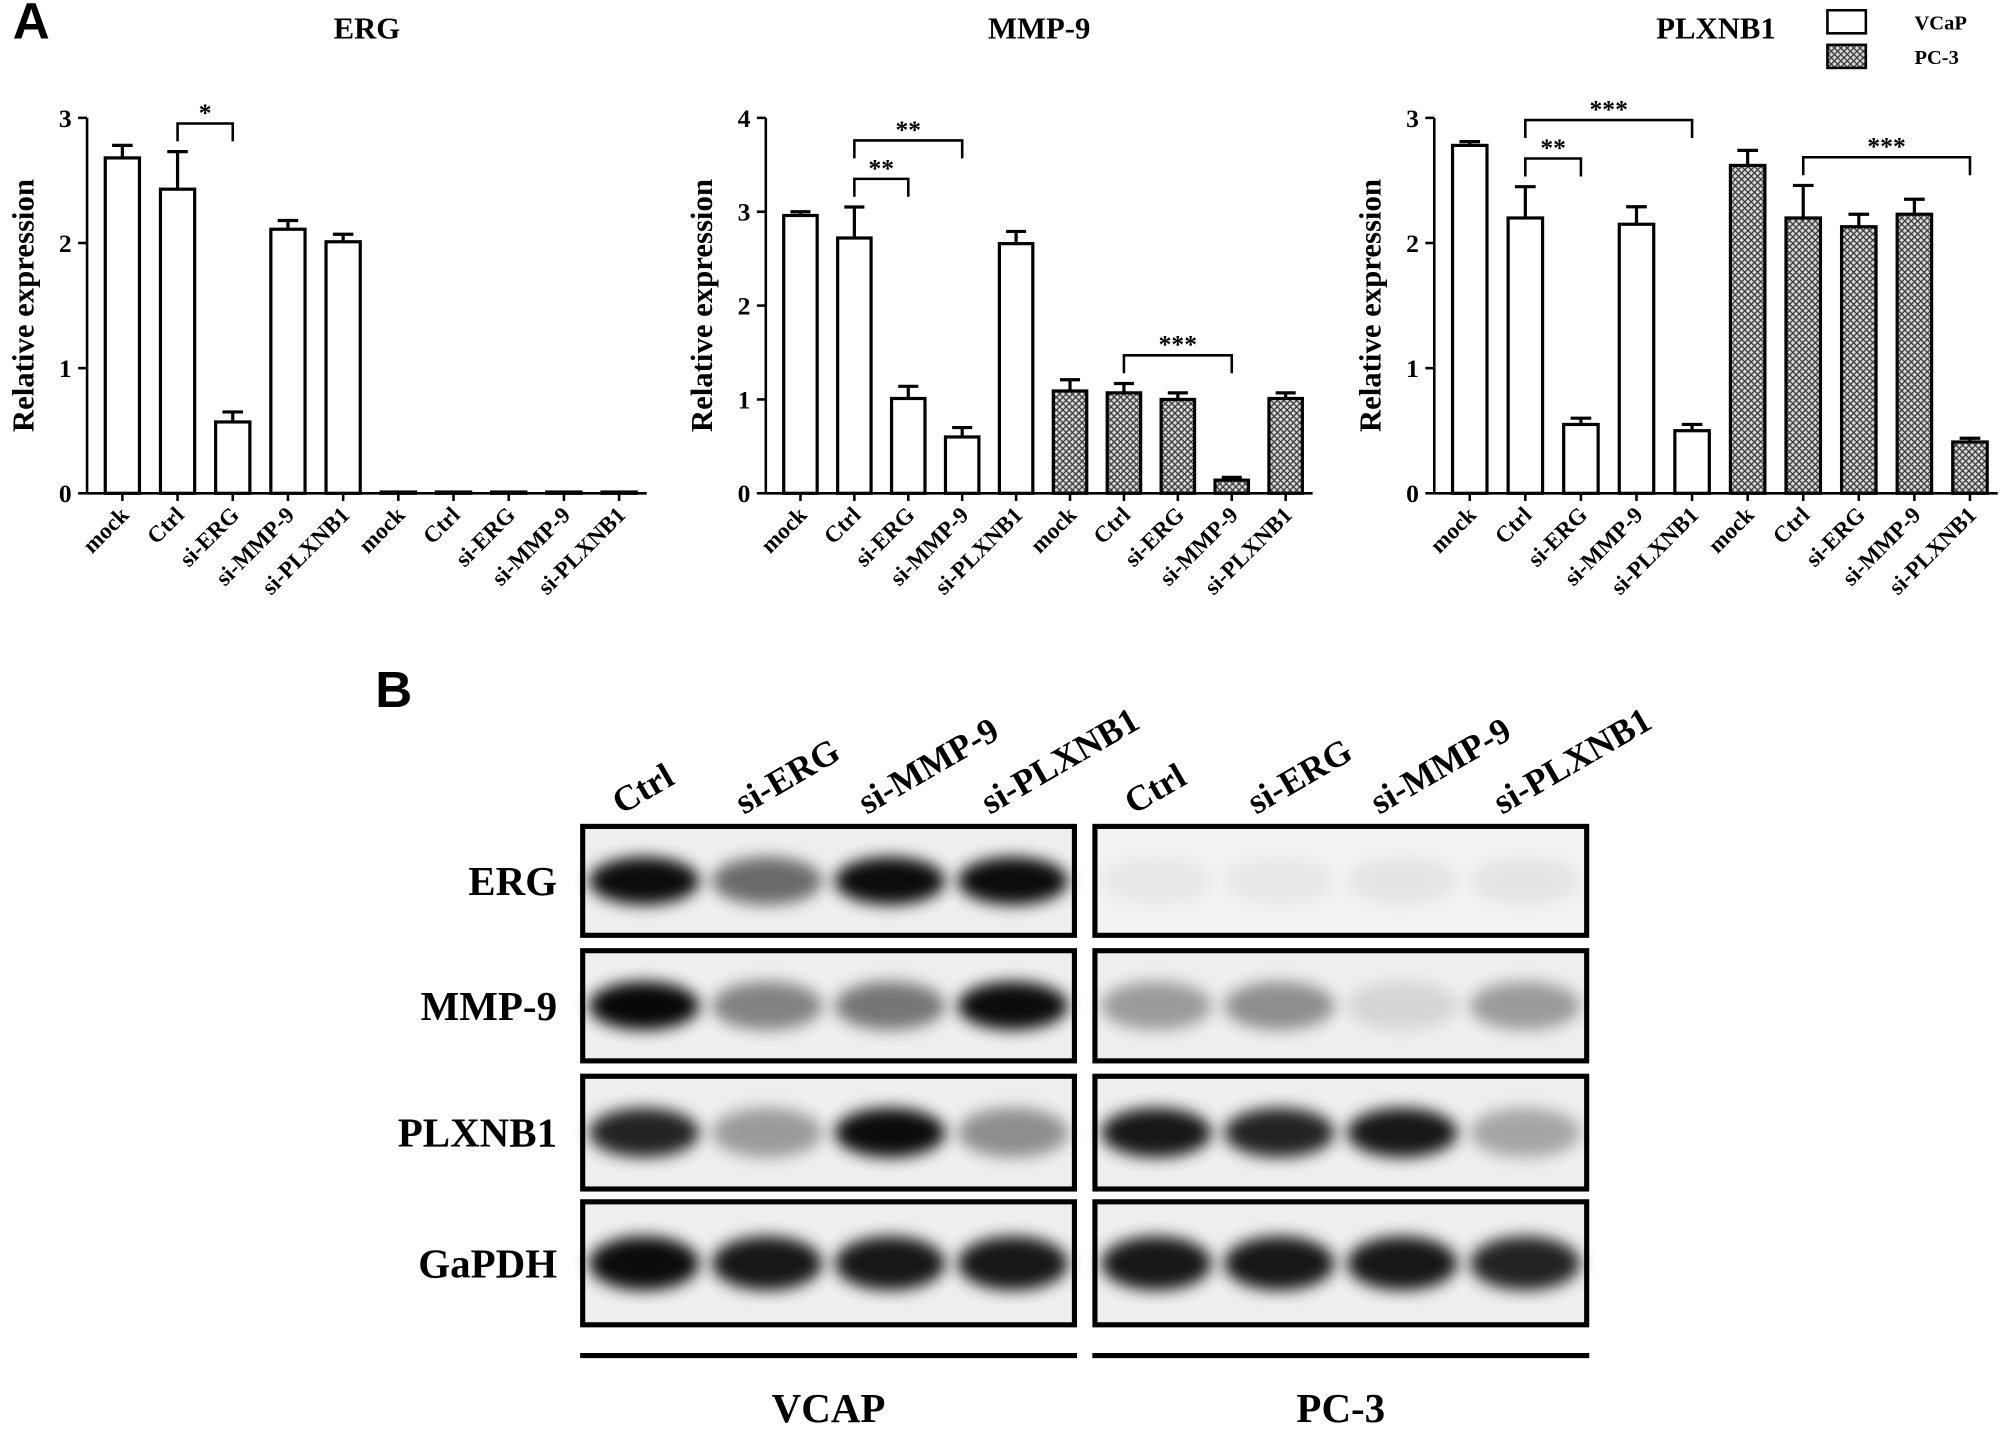 Image resolution: width=2008 pixels, height=1435 pixels. What do you see at coordinates (1937, 58) in the screenshot?
I see `legend-label: PC-3` at bounding box center [1937, 58].